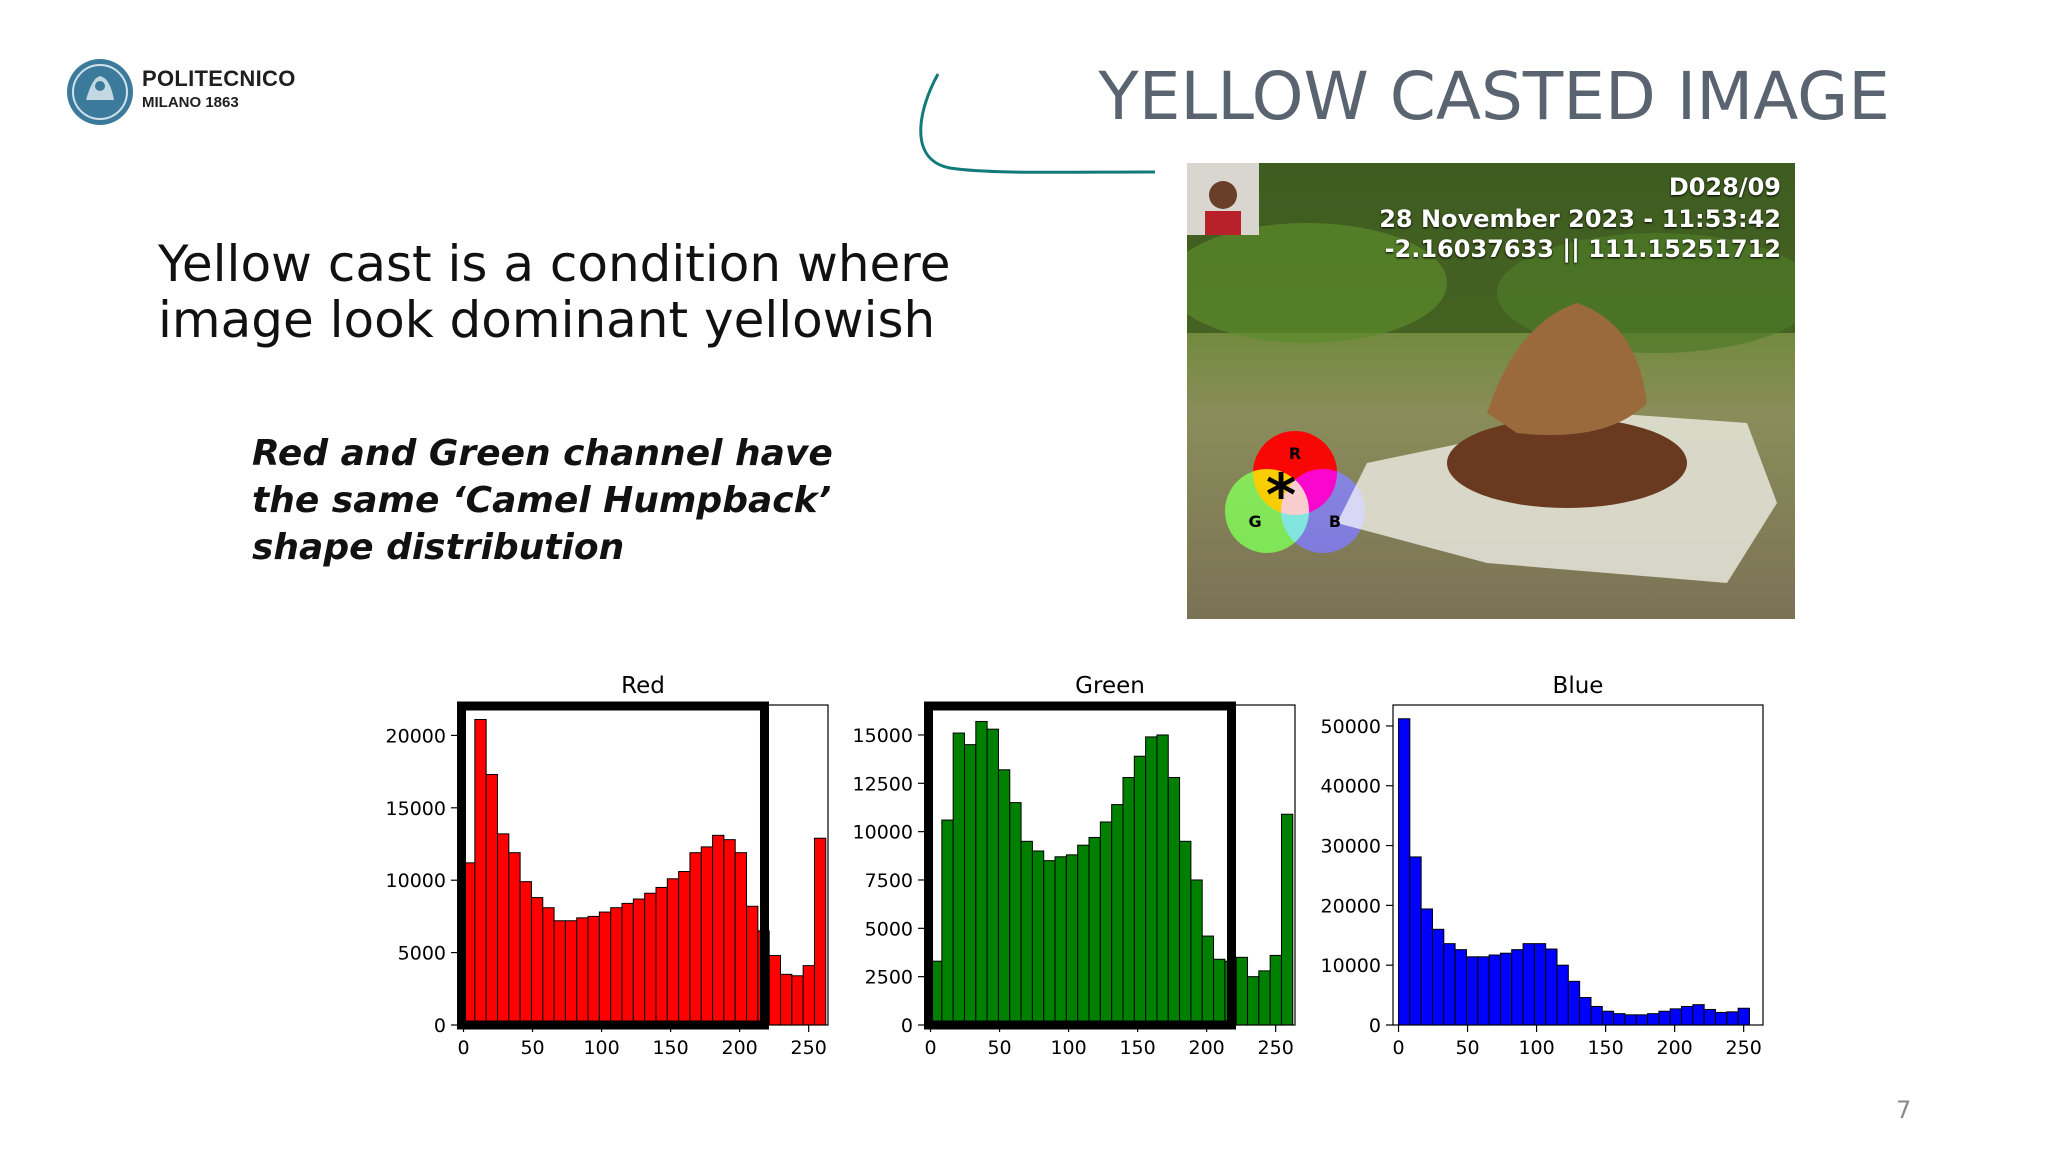  Describe the element at coordinates (440, 1026) in the screenshot. I see `y-tick-label: 0` at that location.